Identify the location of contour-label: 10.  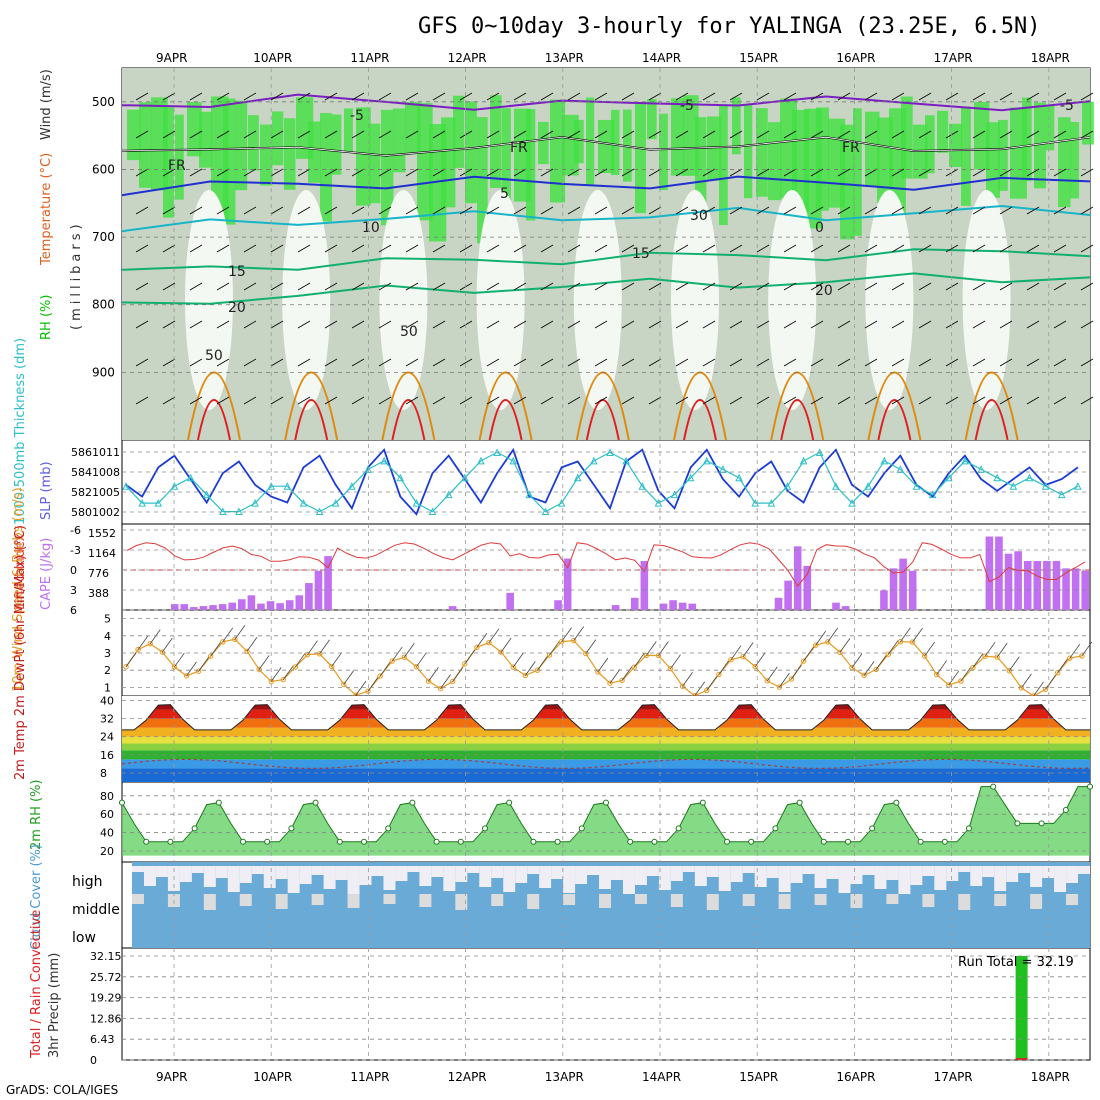
(371, 228).